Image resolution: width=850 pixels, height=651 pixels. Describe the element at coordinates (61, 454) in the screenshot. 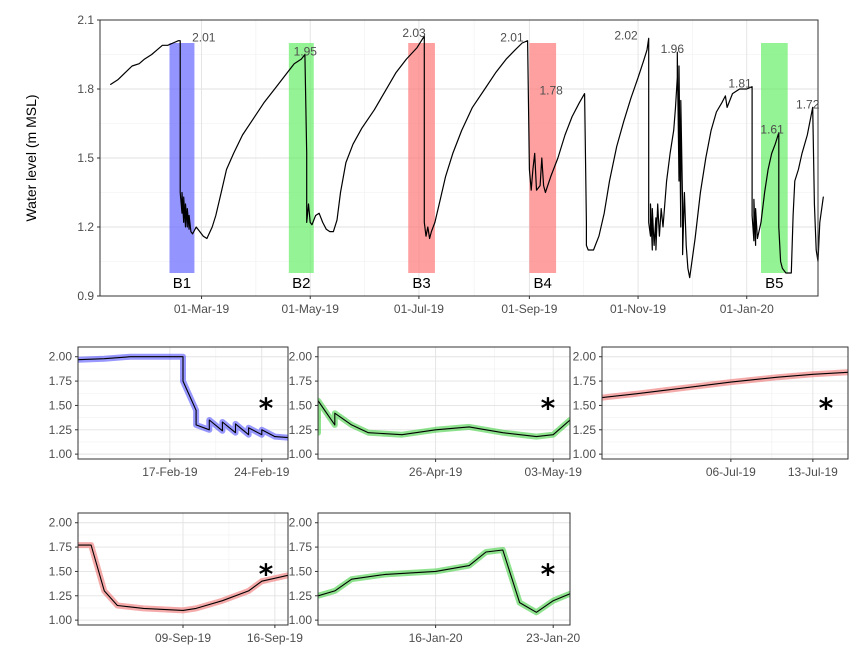

I see `b1-tick-label-y: 1.00` at that location.